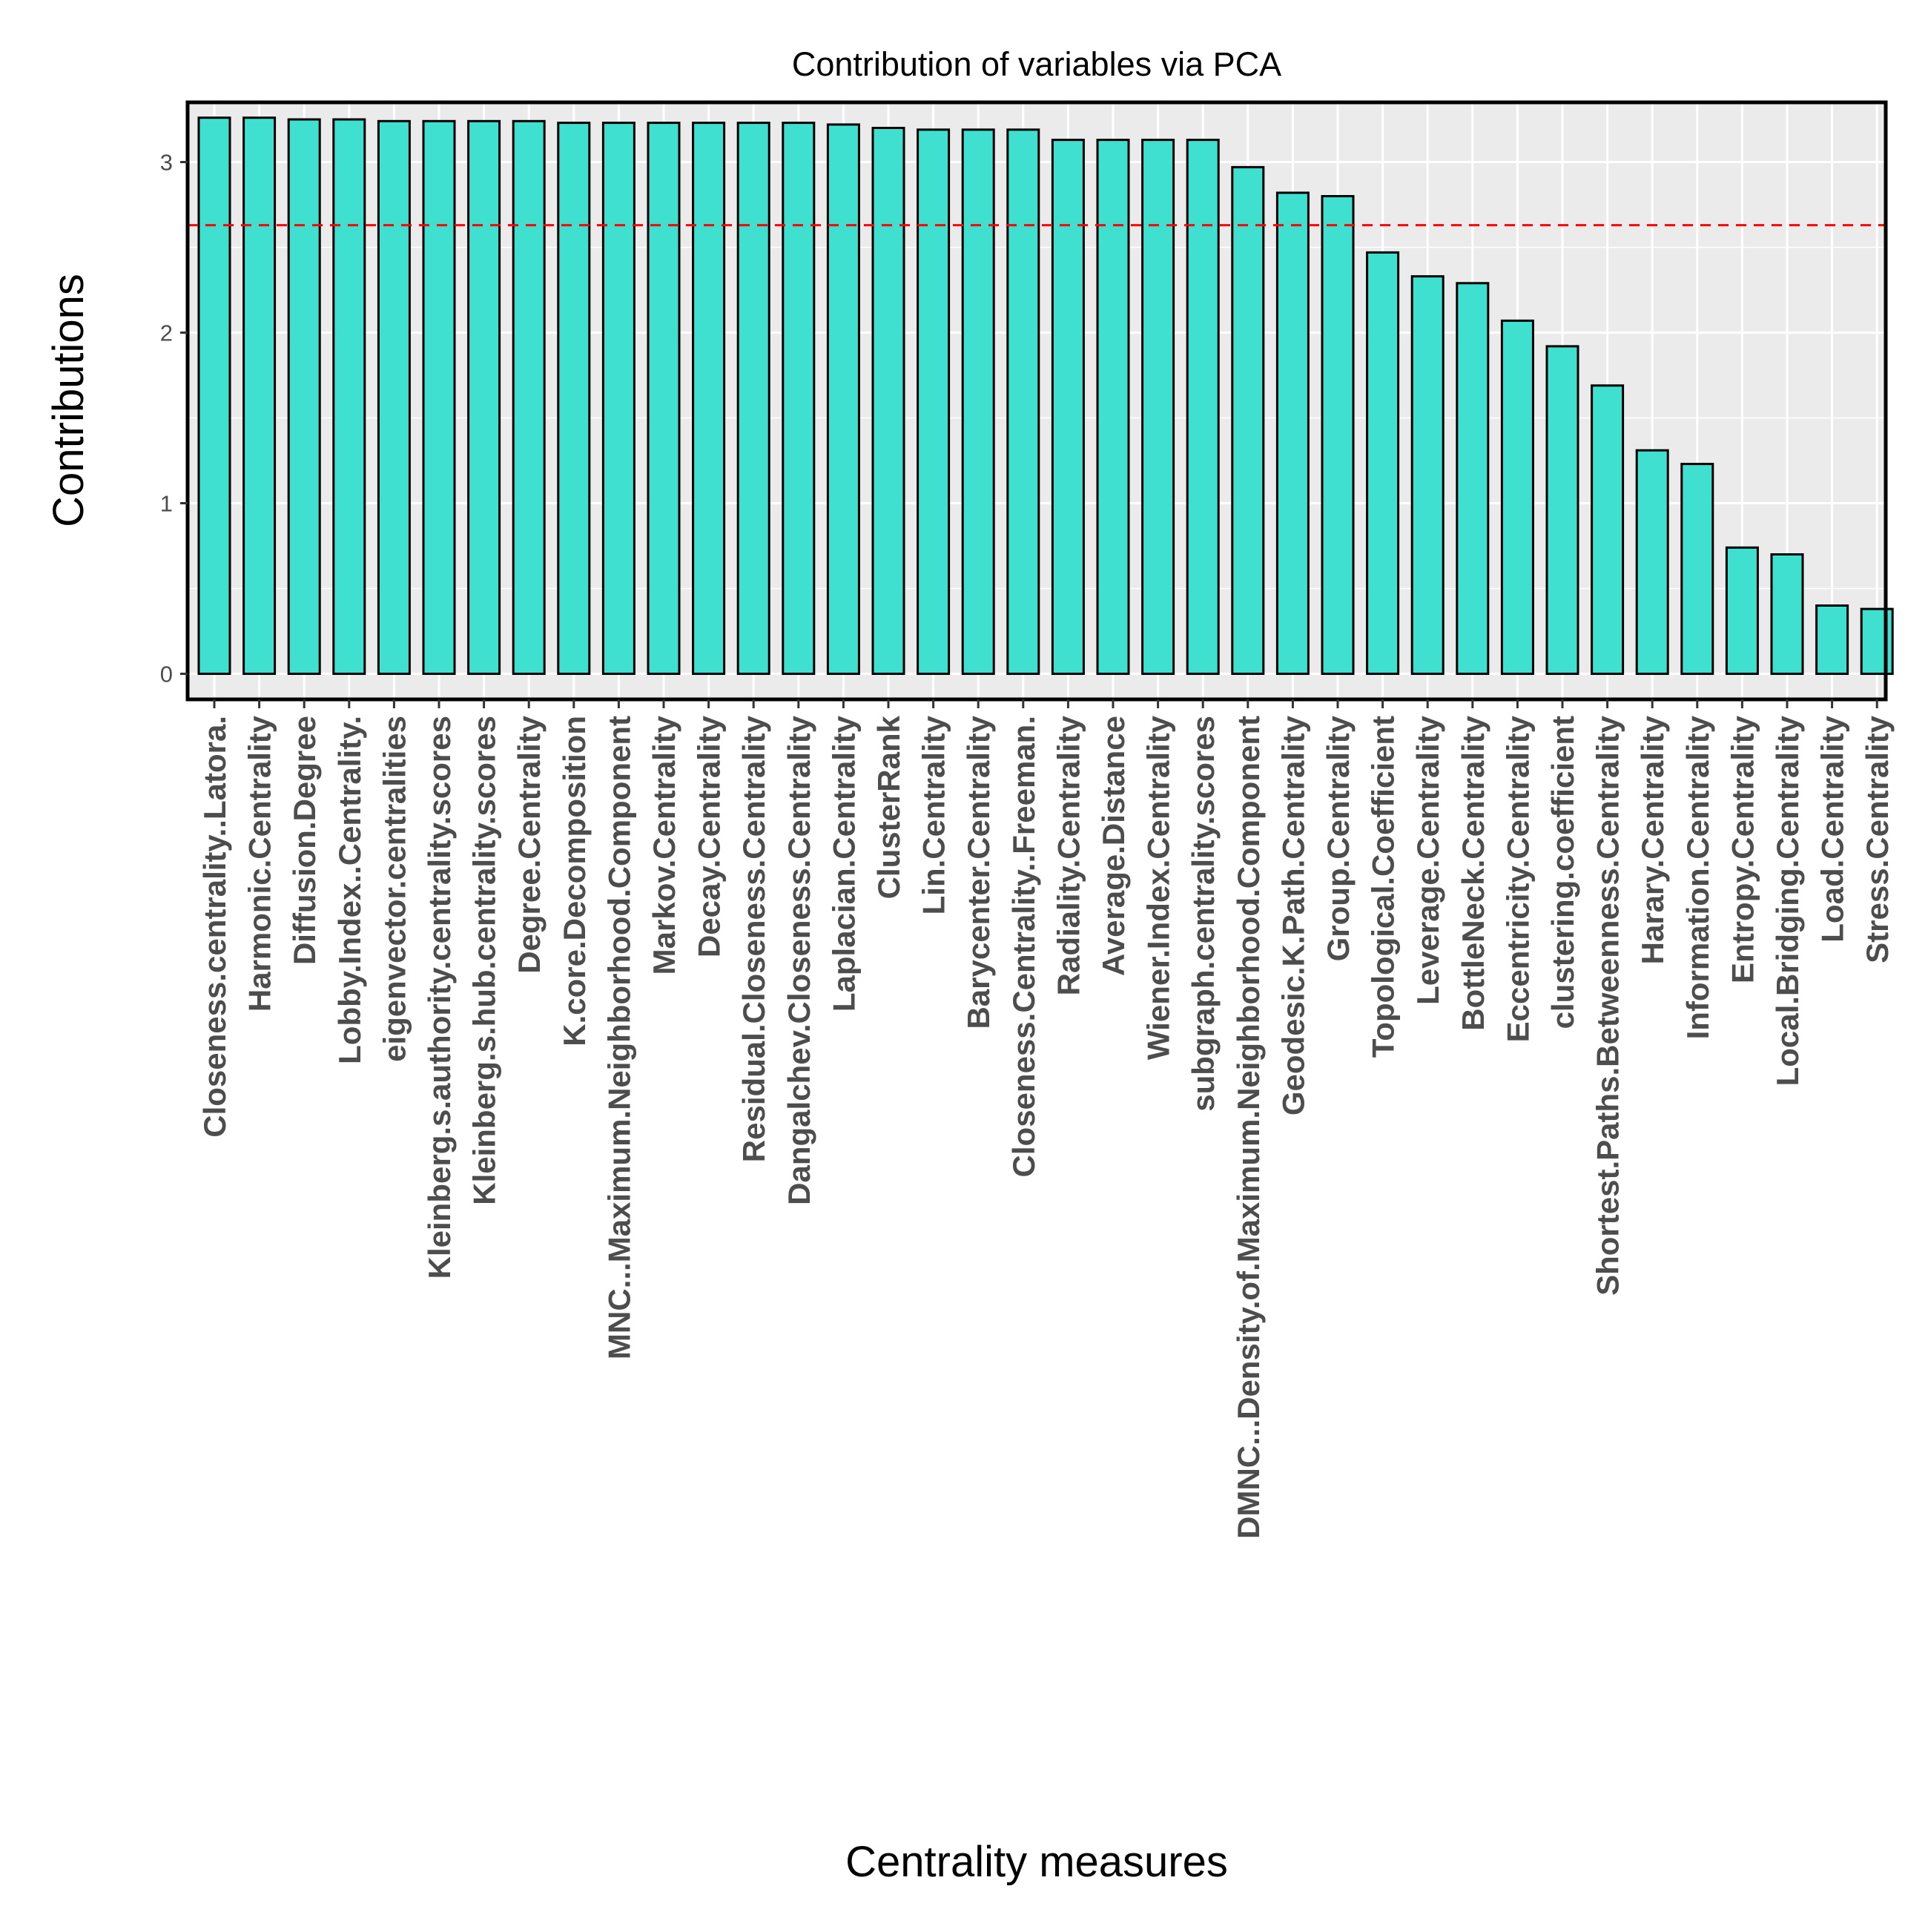 Image resolution: width=1928 pixels, height=1932 pixels. I want to click on x-tick-label: Residual.Closeness.Centrality, so click(754, 938).